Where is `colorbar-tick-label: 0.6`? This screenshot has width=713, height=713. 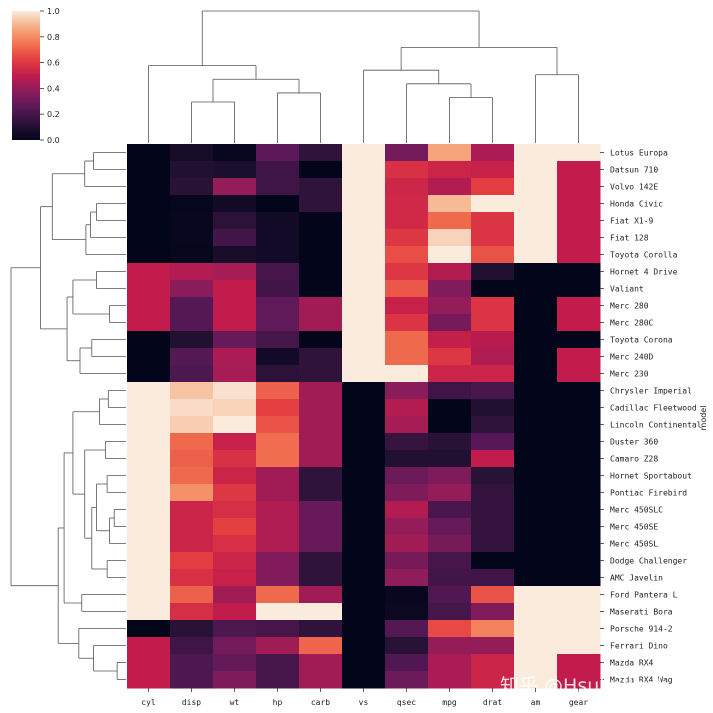 colorbar-tick-label: 0.6 is located at coordinates (53, 63).